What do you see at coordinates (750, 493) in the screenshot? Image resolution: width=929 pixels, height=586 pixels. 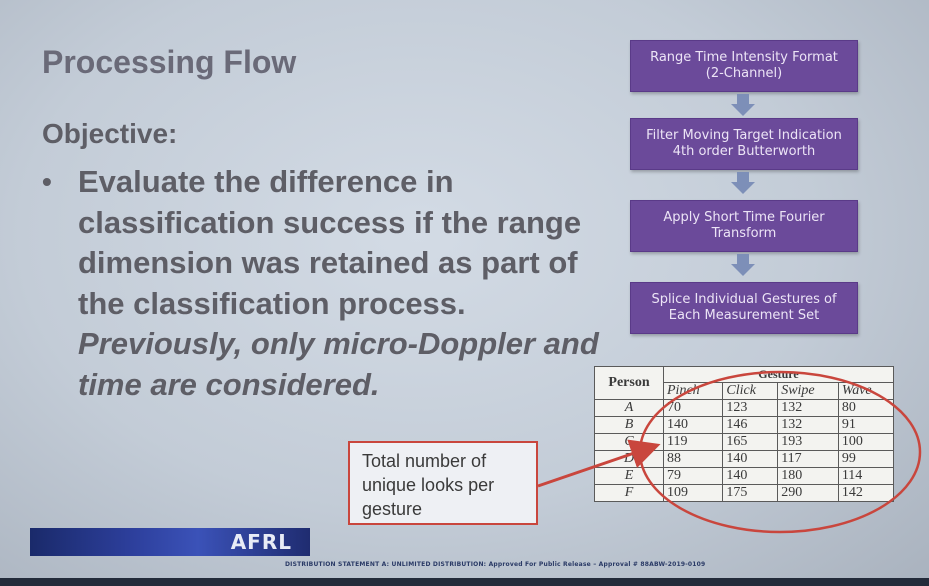 I see `table-cell: 175` at bounding box center [750, 493].